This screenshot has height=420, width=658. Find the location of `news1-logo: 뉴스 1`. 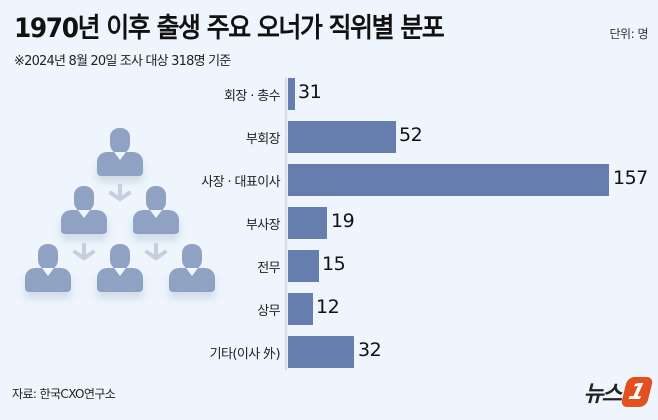

news1-logo: 뉴스 1 is located at coordinates (618, 392).